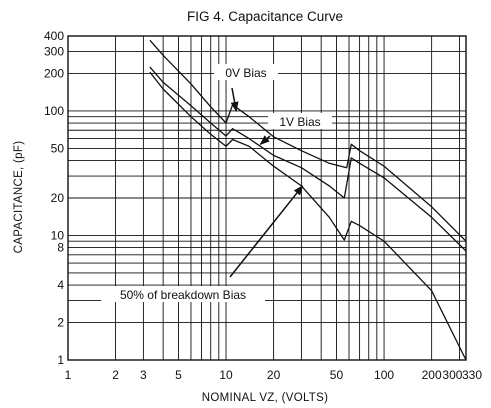  Describe the element at coordinates (452, 375) in the screenshot. I see `x-tick-label: 300` at that location.